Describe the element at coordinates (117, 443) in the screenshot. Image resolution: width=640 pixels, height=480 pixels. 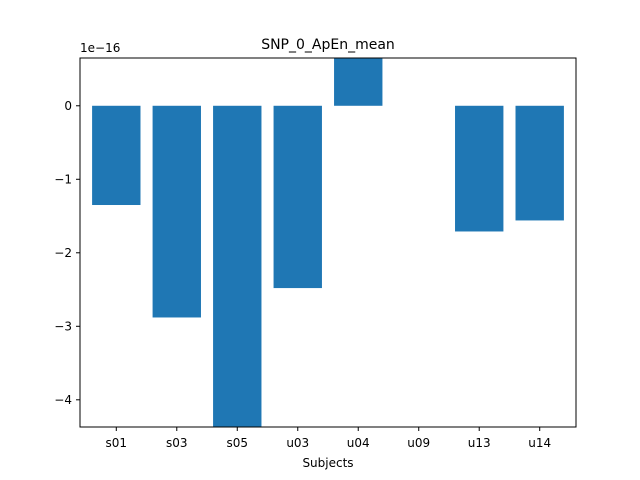
I see `x-tick-label-s01: s01` at that location.